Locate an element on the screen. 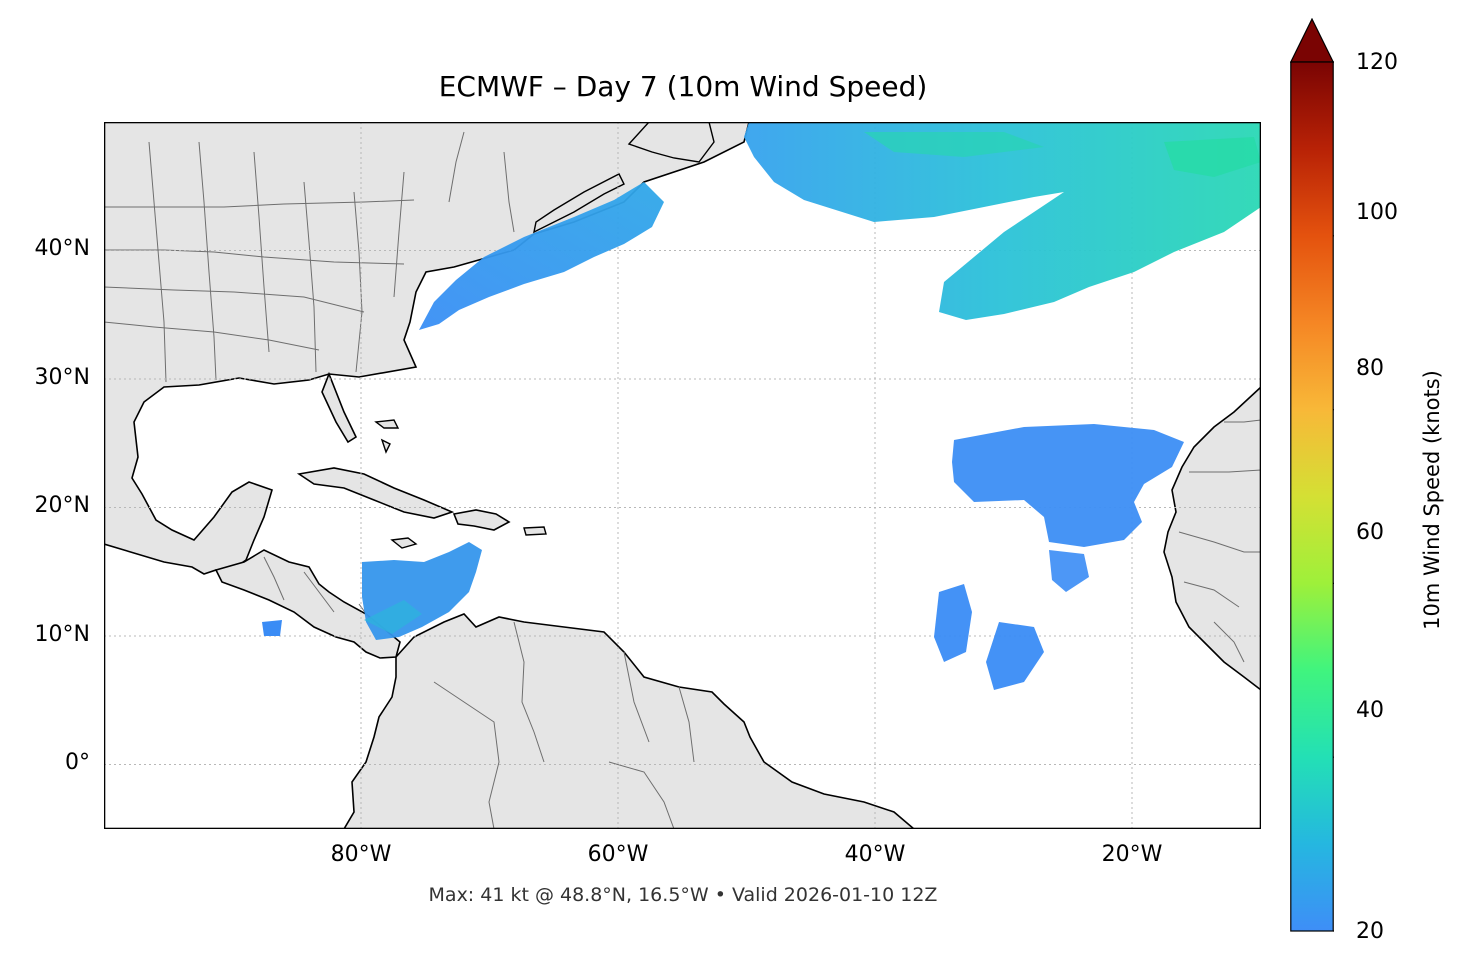 This screenshot has width=1466, height=969. land-hispaniola is located at coordinates (481, 520).